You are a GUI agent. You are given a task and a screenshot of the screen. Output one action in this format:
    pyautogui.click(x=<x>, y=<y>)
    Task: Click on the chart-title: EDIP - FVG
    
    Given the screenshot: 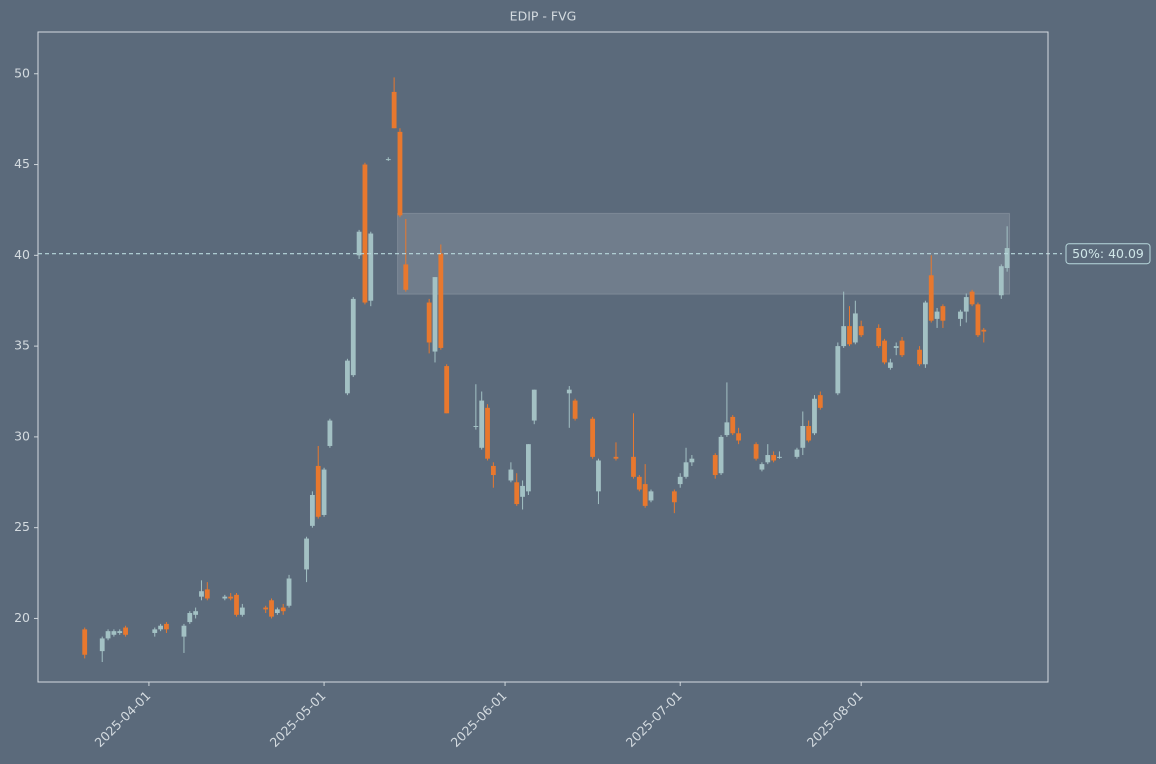 What is the action you would take?
    pyautogui.click(x=543, y=16)
    